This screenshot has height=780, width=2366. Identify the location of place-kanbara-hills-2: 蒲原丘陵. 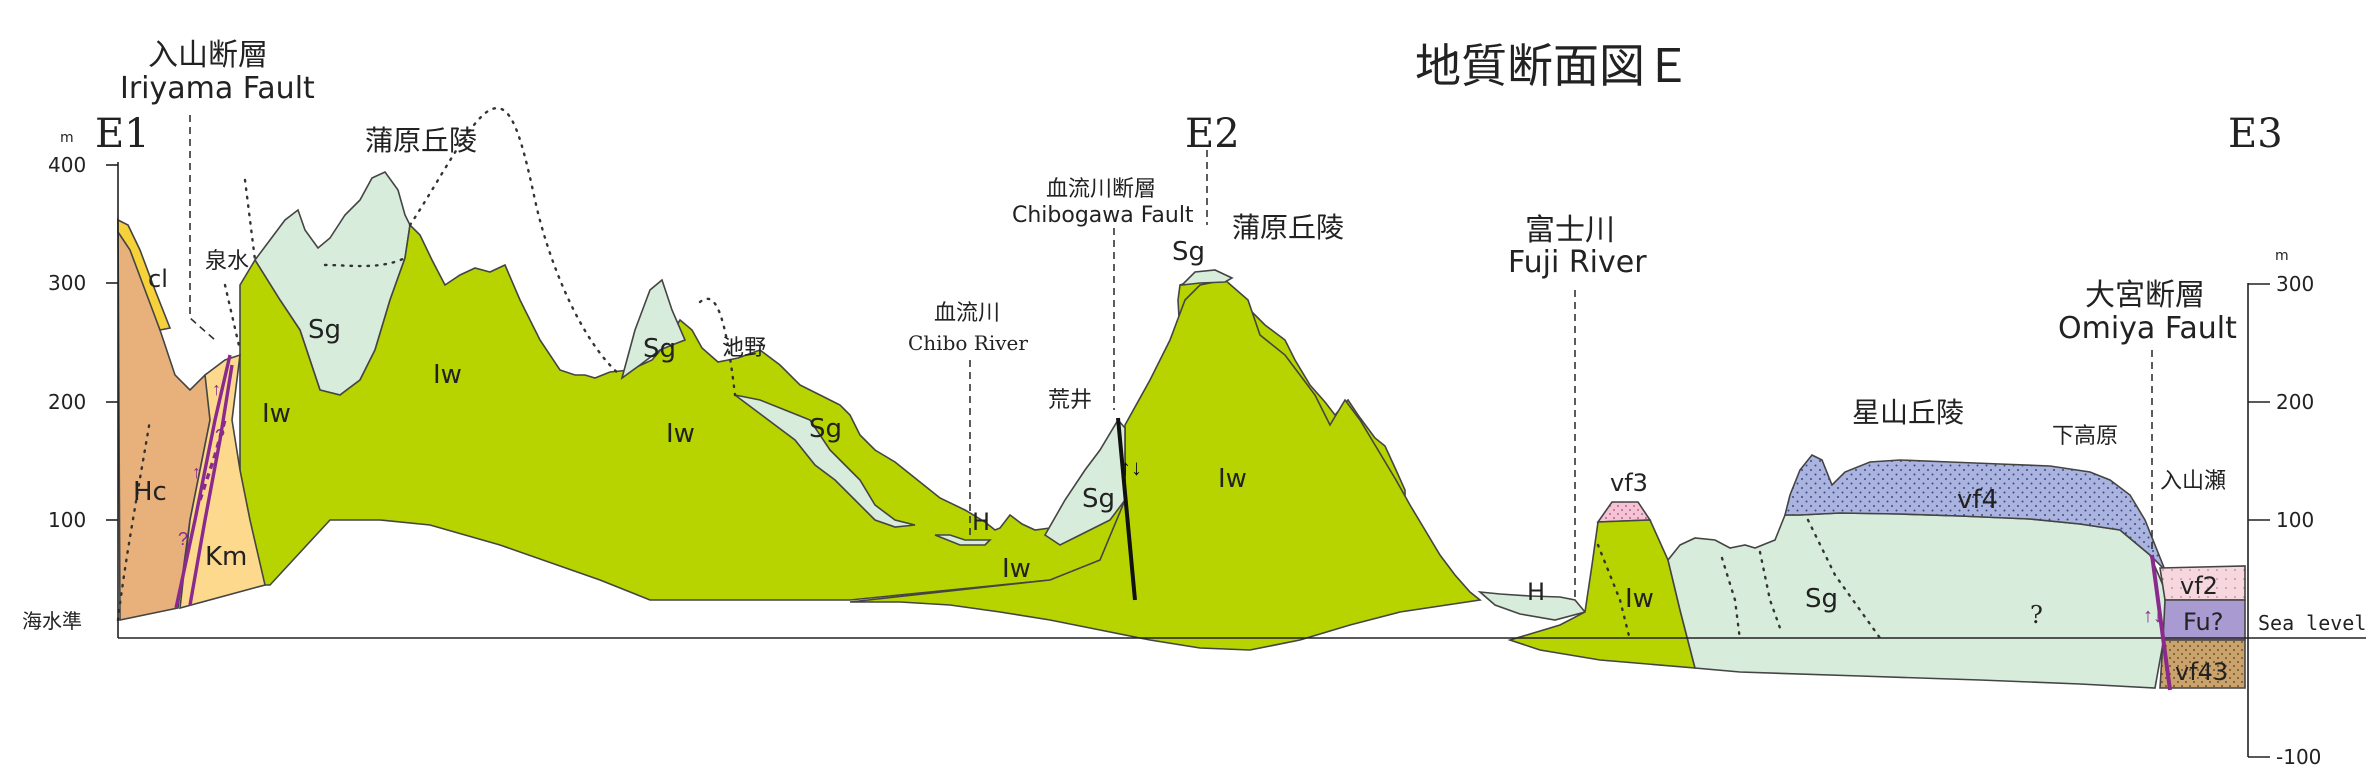
(1288, 227).